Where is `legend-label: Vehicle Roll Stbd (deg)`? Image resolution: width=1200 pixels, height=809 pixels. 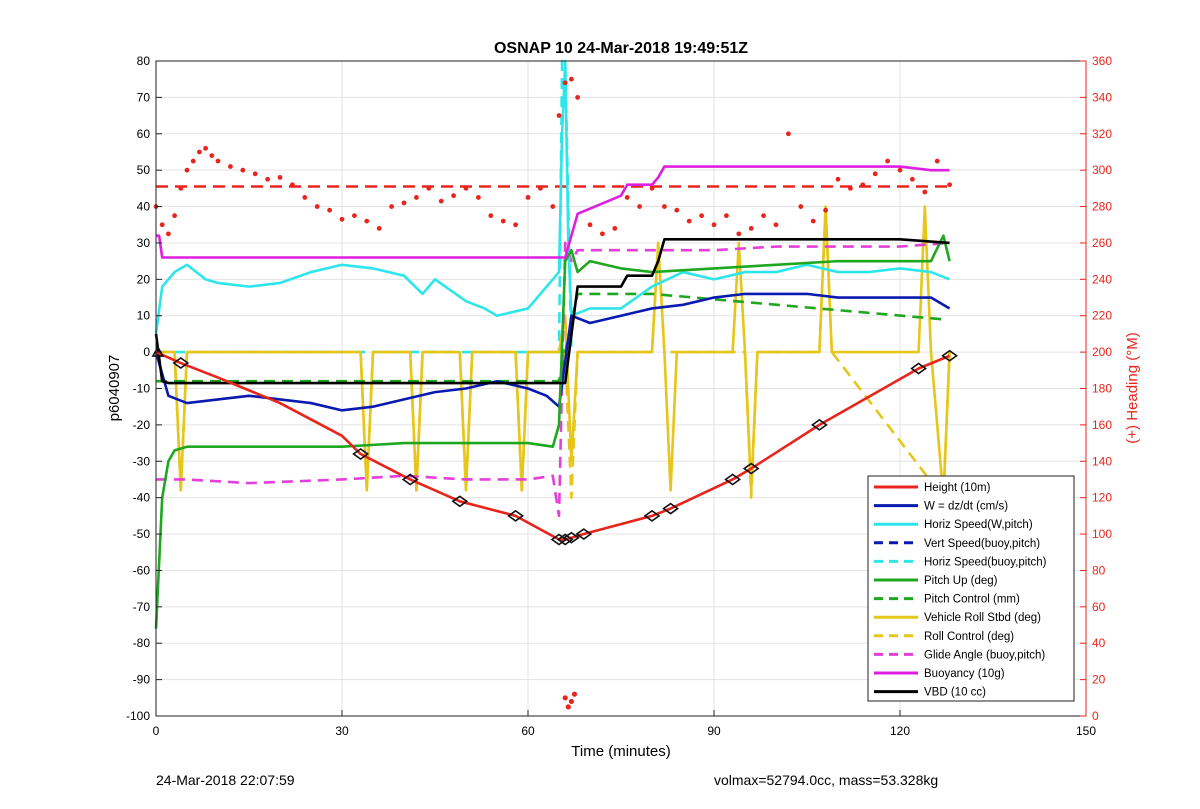 legend-label: Vehicle Roll Stbd (deg) is located at coordinates (982, 618).